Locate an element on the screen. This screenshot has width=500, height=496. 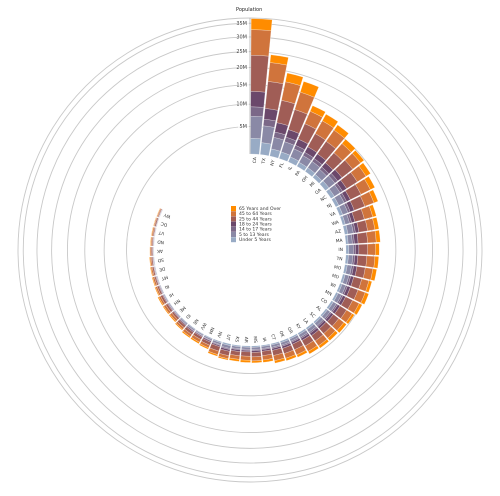
state-label: MD is located at coordinates (335, 277).